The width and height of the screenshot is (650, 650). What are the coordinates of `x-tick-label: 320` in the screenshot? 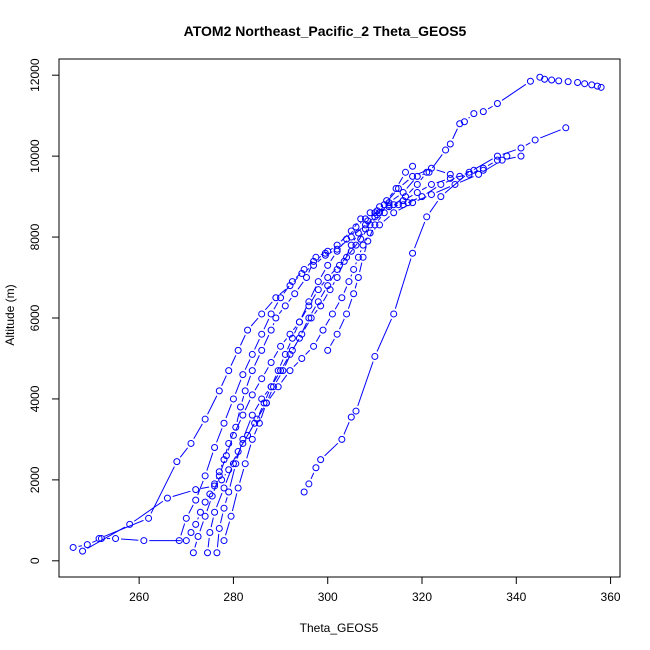 It's located at (422, 597).